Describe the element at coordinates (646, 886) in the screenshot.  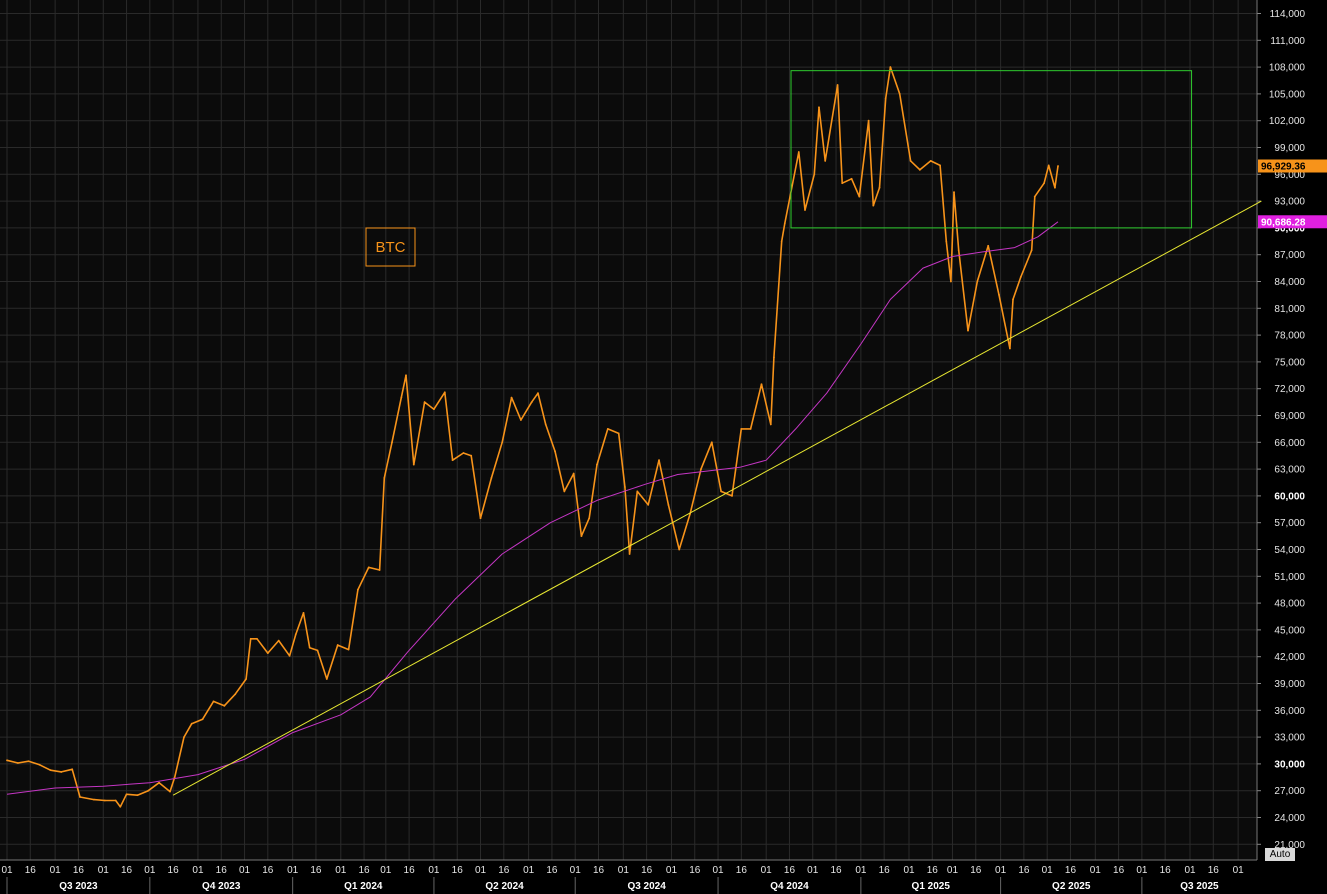
I see `quarter-label: Q3 2024` at that location.